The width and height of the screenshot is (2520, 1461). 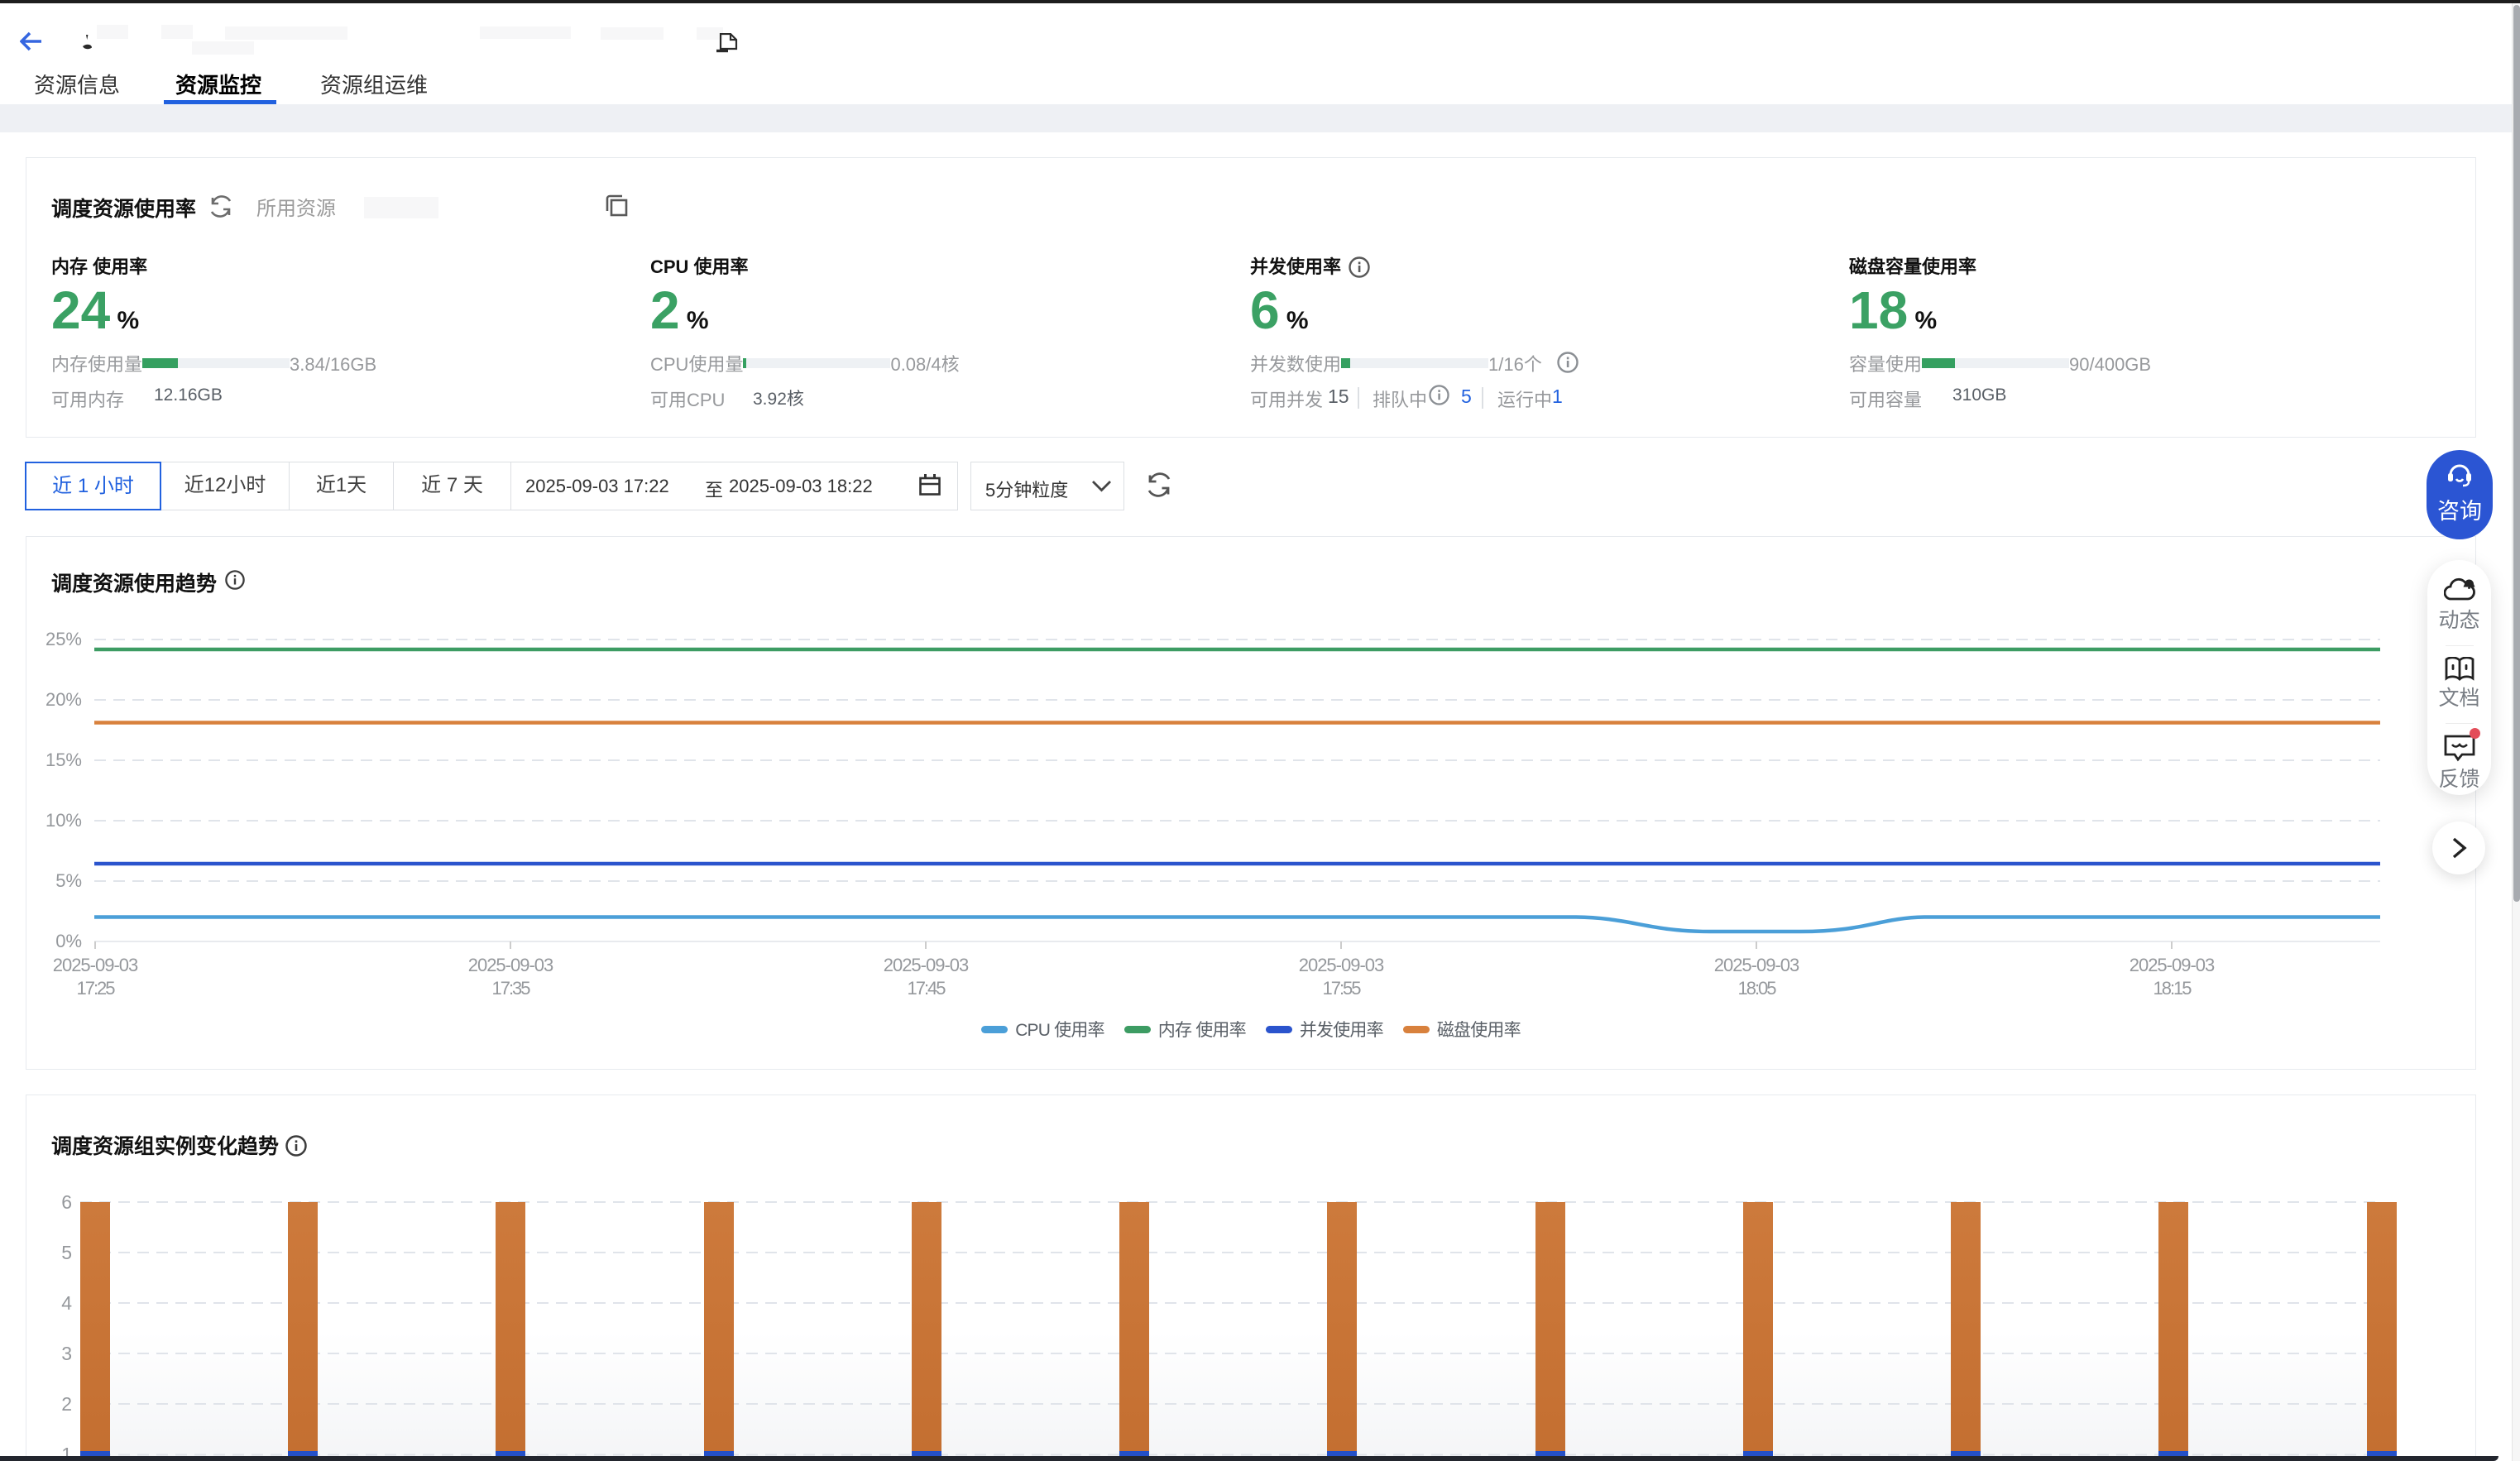 I want to click on svg-text: 25%, so click(x=64, y=639).